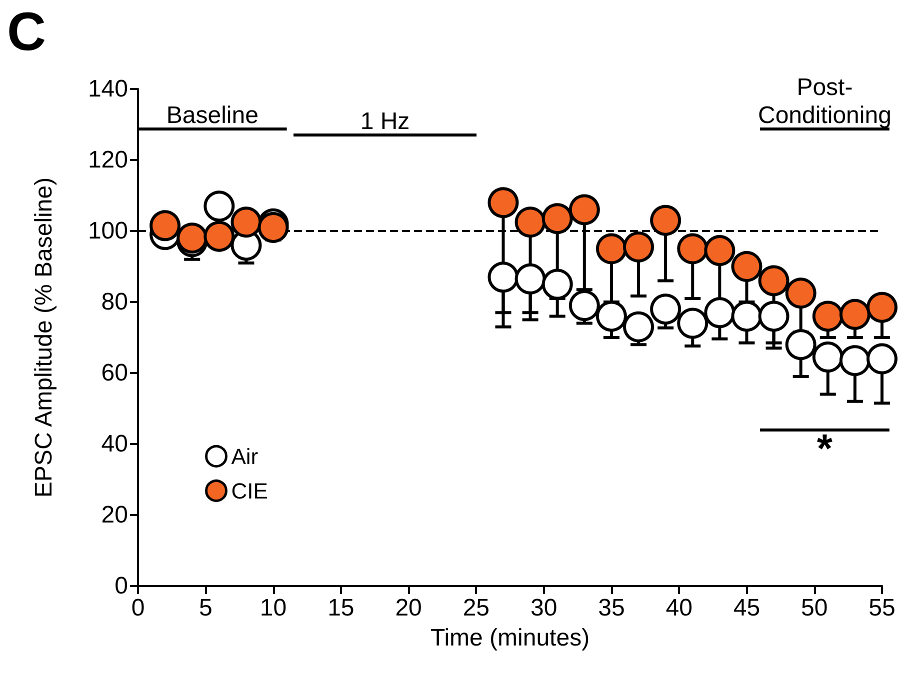  What do you see at coordinates (249, 491) in the screenshot?
I see `legend-label: CIE` at bounding box center [249, 491].